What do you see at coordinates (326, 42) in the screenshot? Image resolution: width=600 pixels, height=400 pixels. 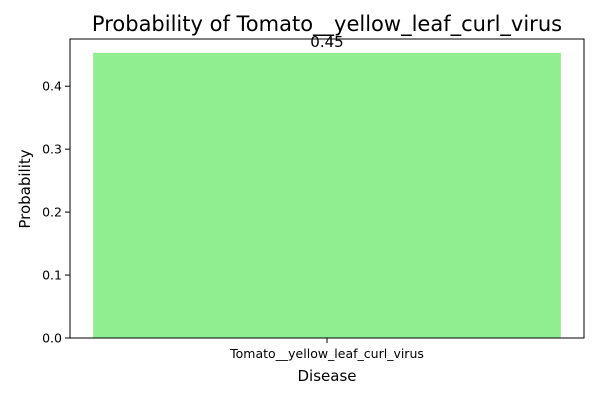 I see `data-label-0: 0.45` at bounding box center [326, 42].